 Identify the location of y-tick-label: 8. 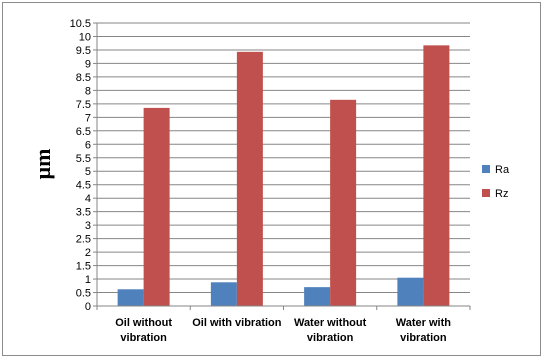
(88, 91).